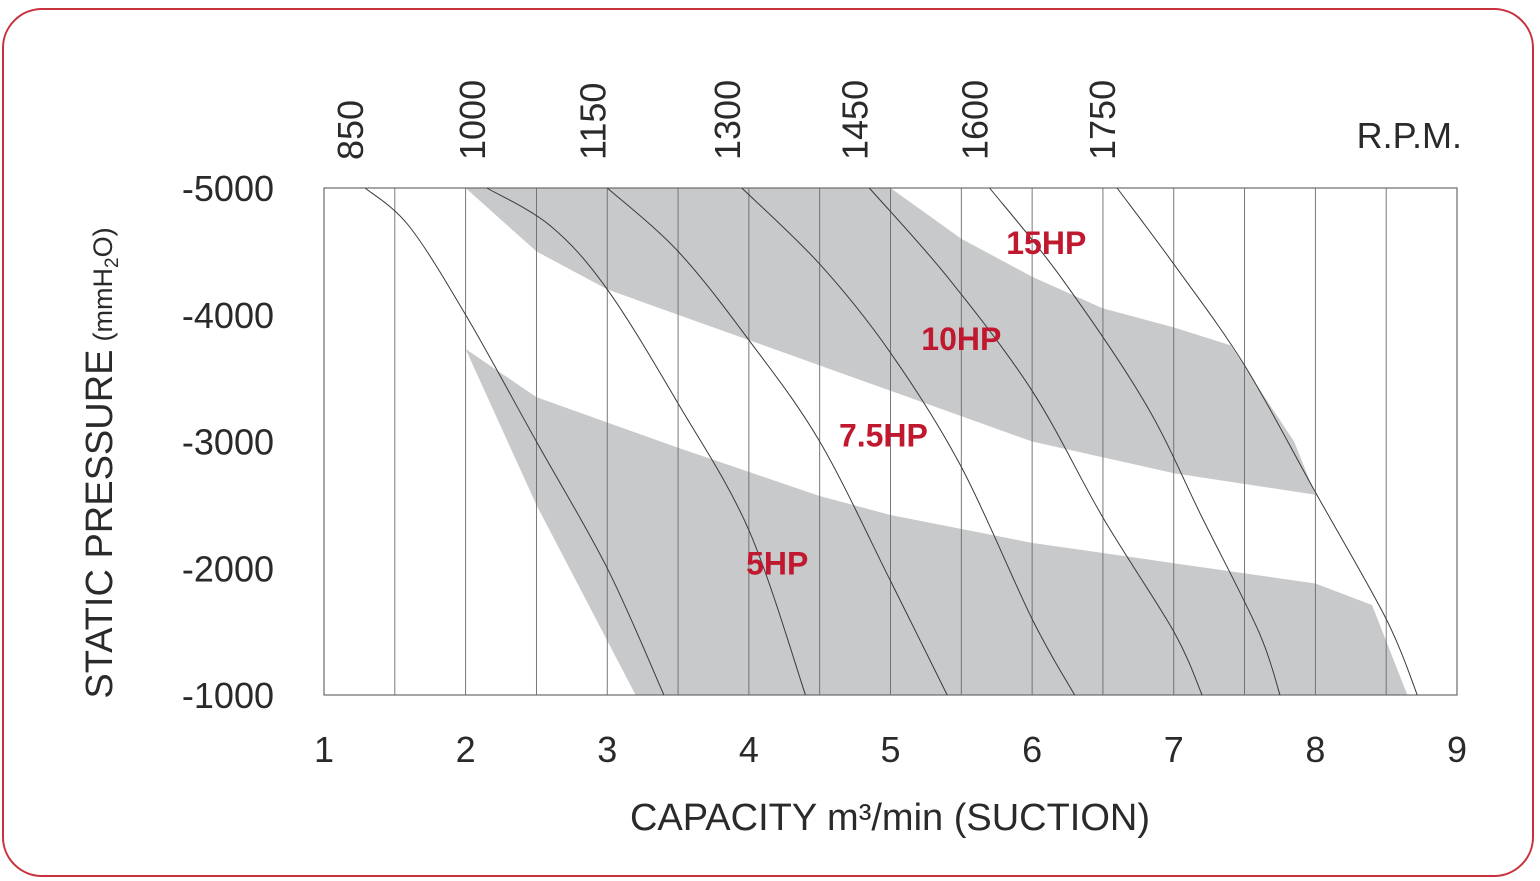 This screenshot has width=1540, height=881. Describe the element at coordinates (1102, 120) in the screenshot. I see `rpm-tick-label: 1750` at that location.